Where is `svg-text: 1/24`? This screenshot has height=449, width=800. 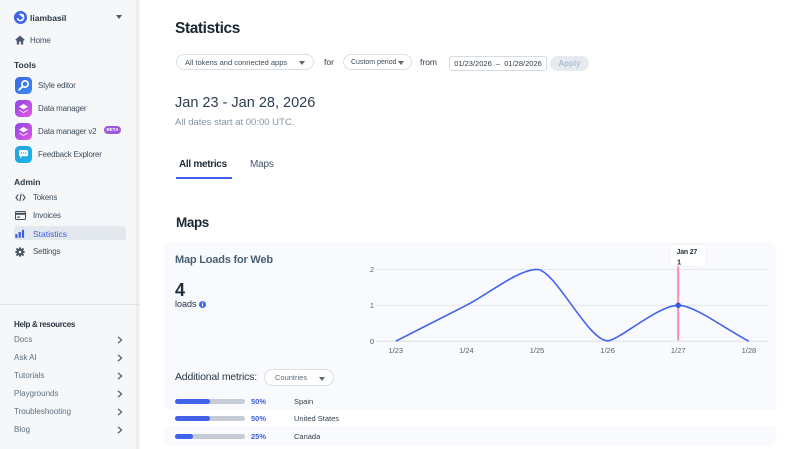
svg-text: 1/24 is located at coordinates (466, 350).